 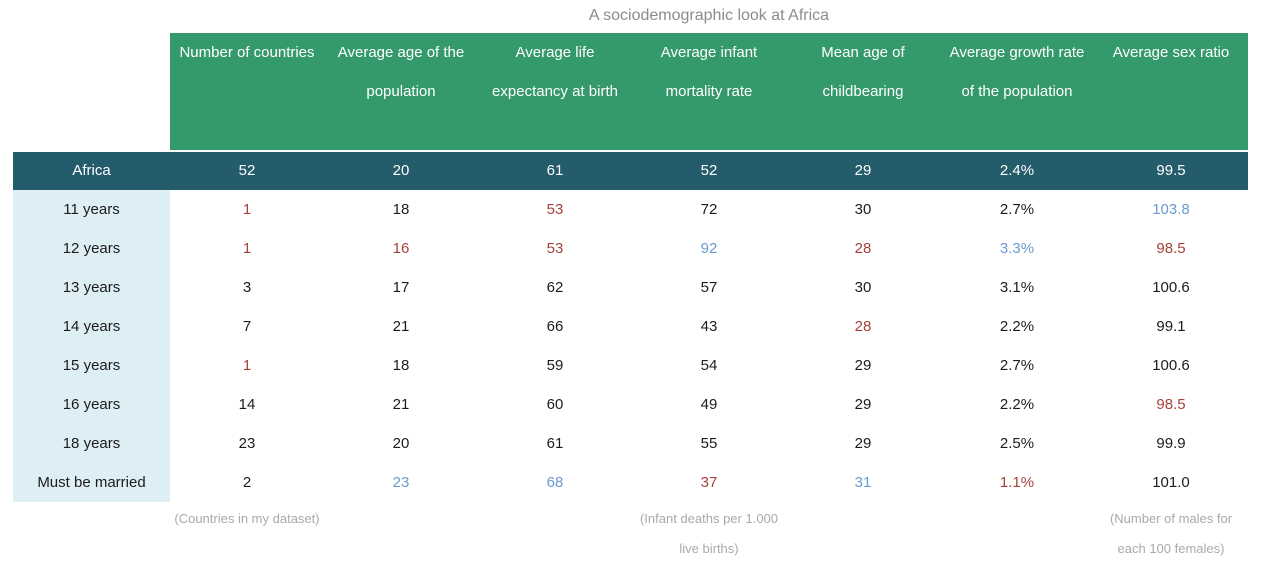 I want to click on table-cell: 3, so click(x=247, y=287).